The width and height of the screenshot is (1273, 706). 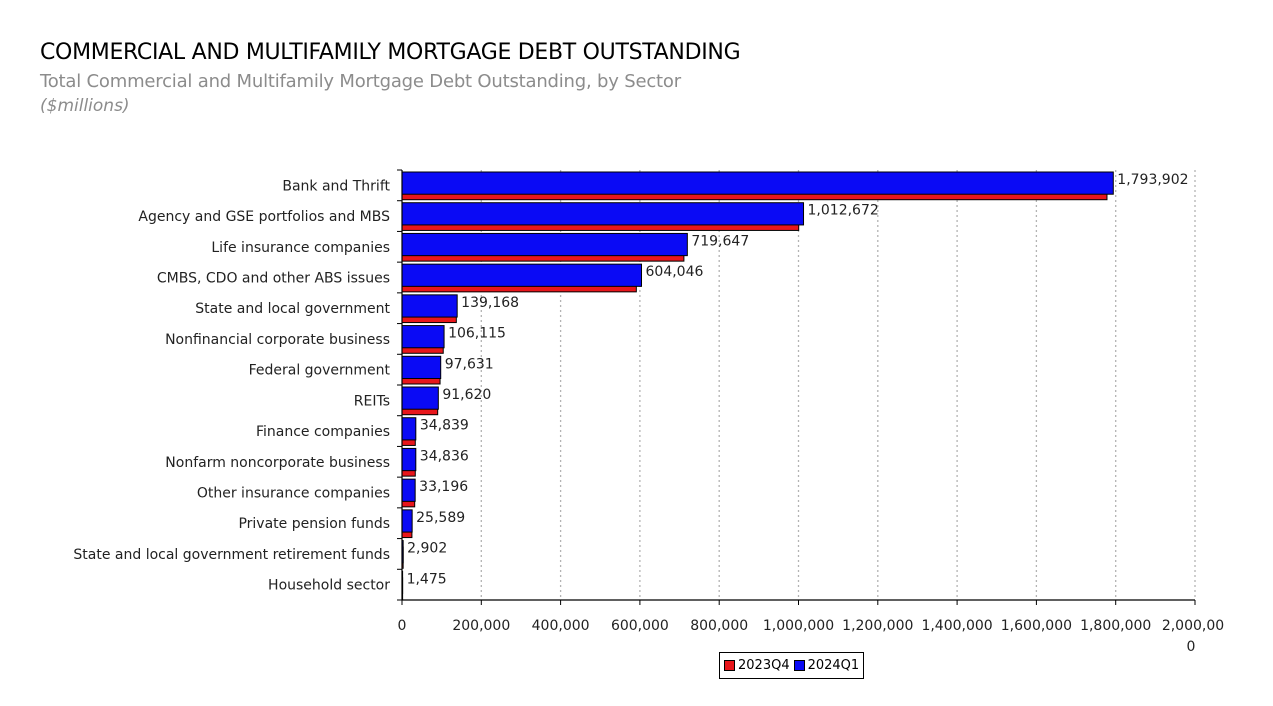 I want to click on category-label: REITs, so click(x=372, y=401).